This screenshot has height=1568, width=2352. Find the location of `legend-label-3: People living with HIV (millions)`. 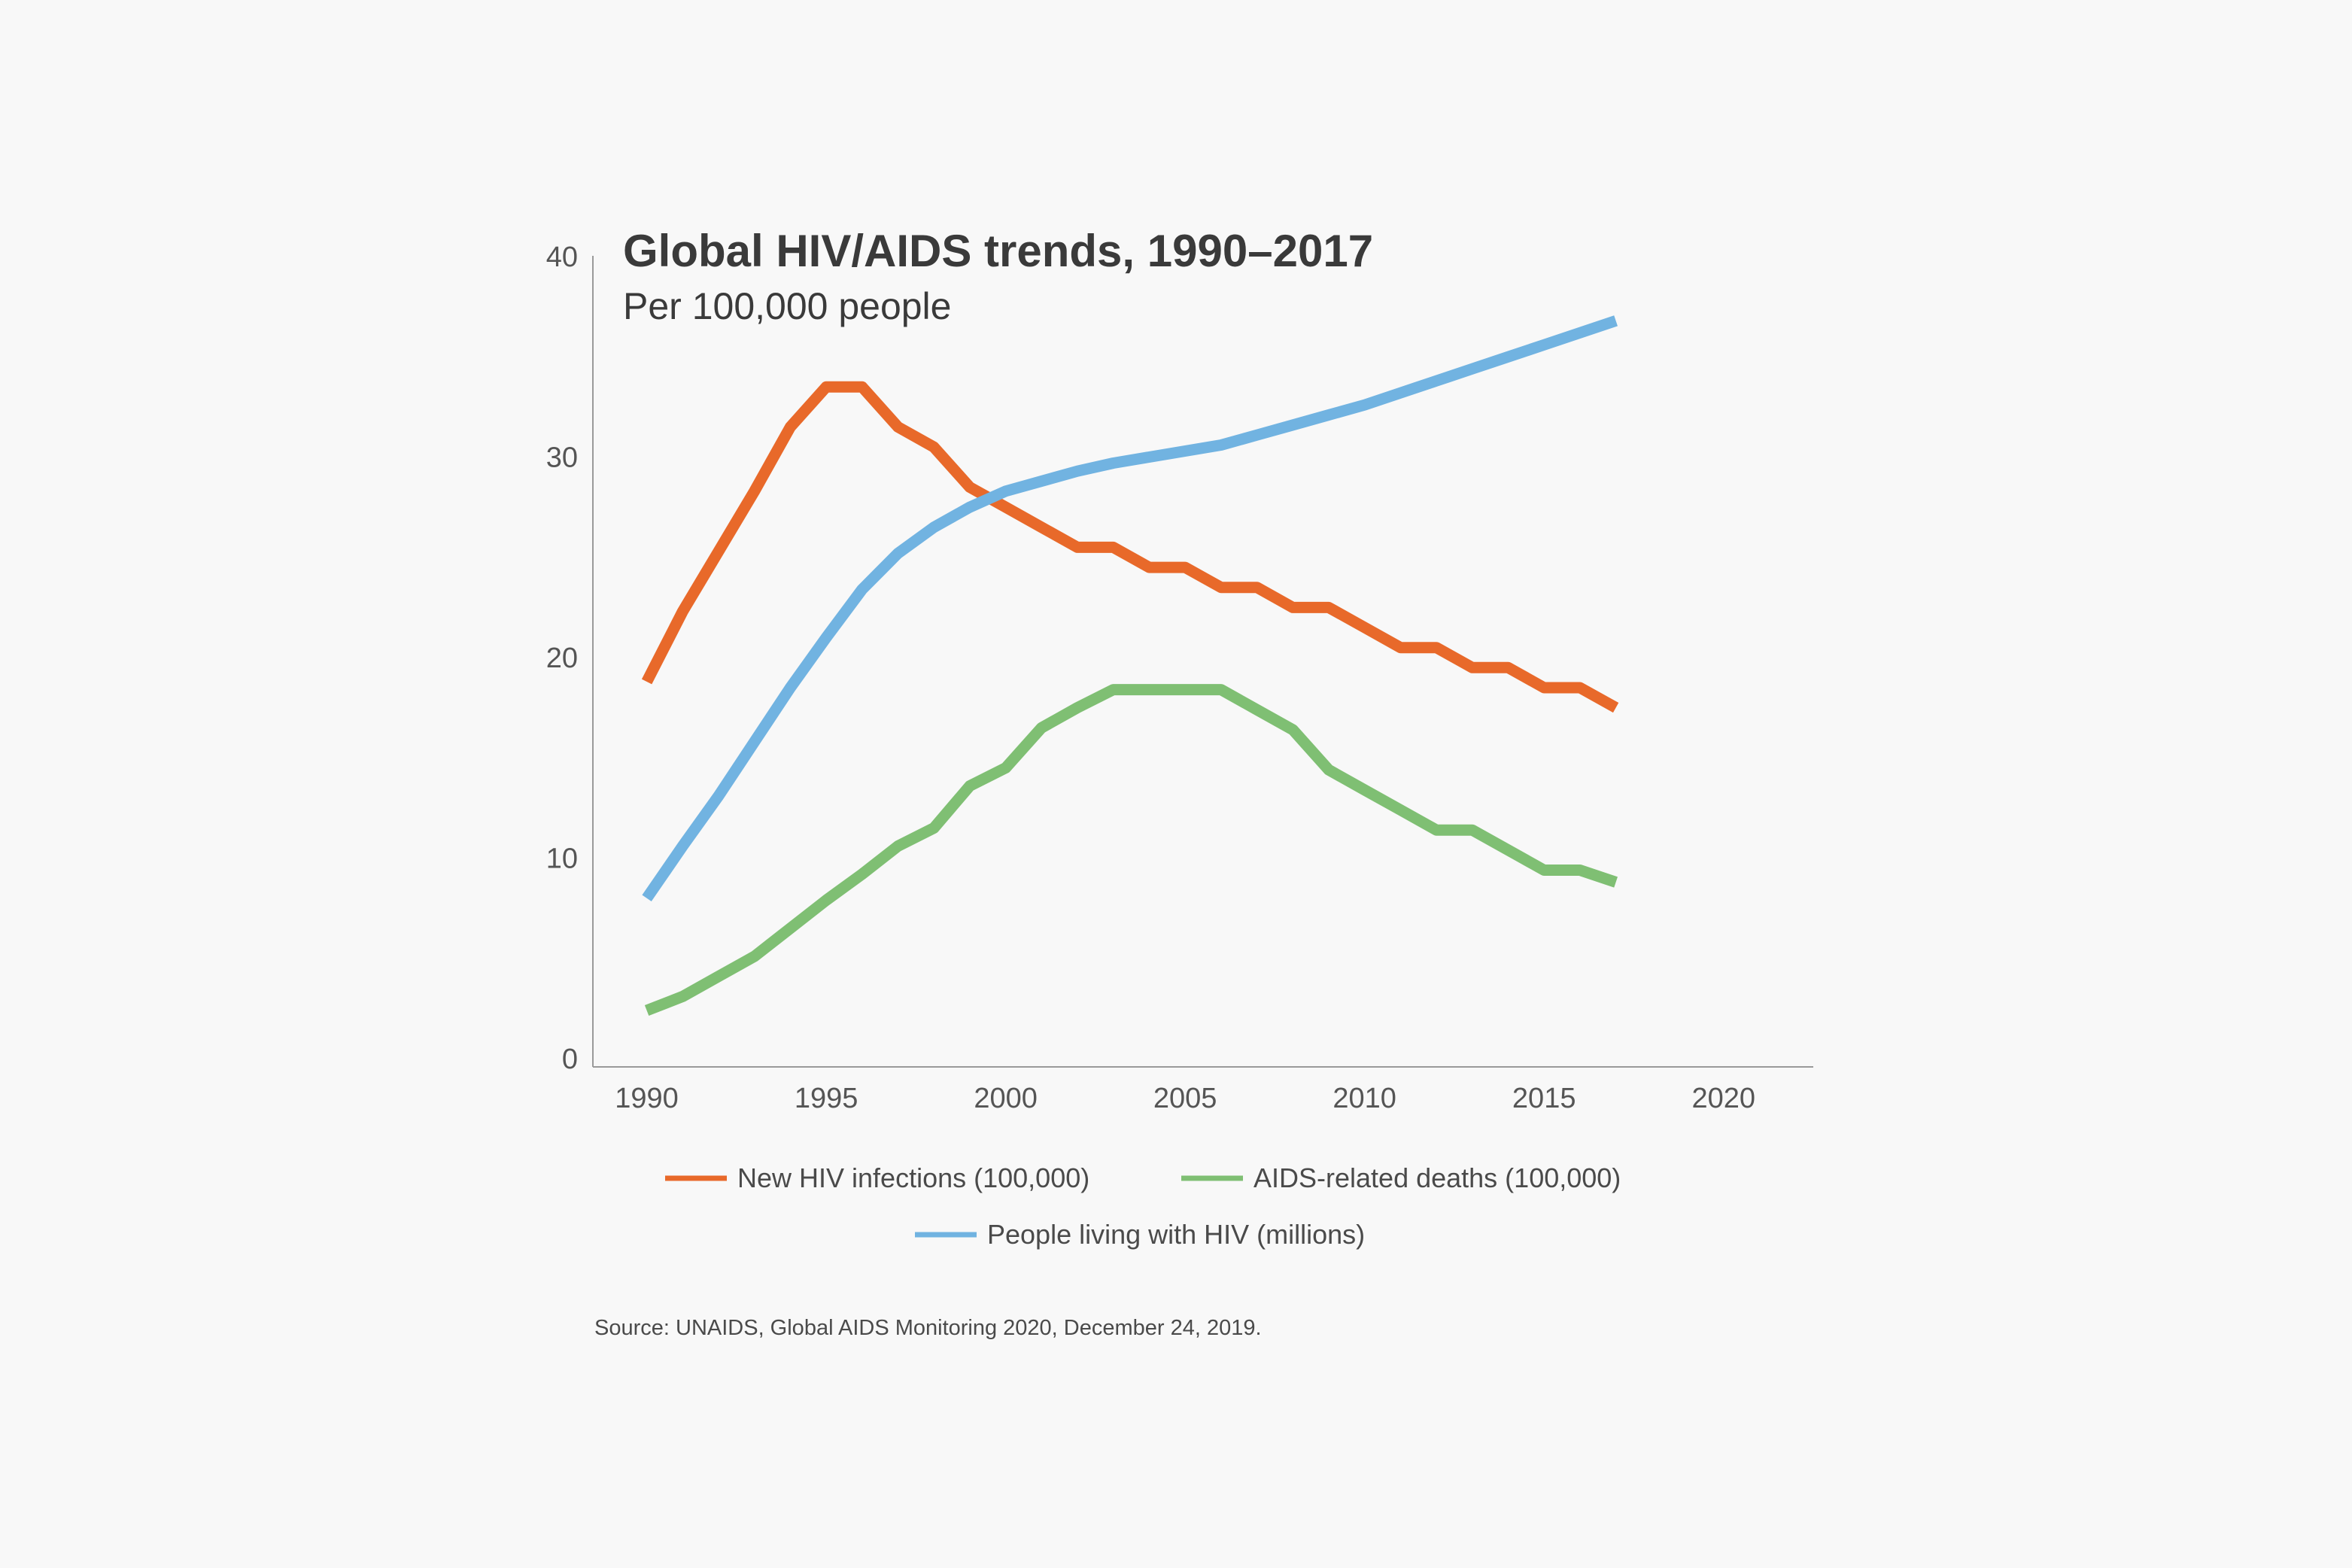

legend-label-3: People living with HIV (millions) is located at coordinates (1176, 1234).